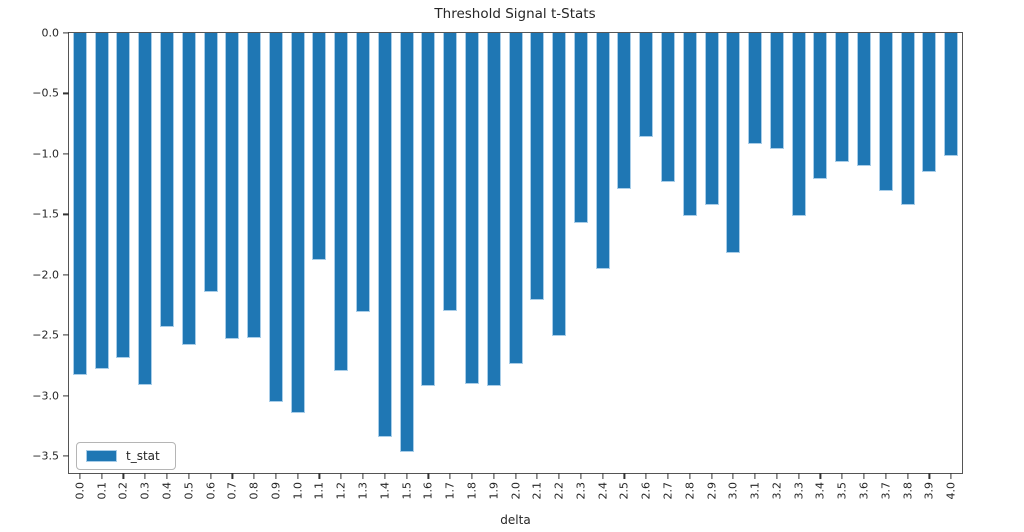 Image resolution: width=1024 pixels, height=532 pixels. I want to click on x-tick-label: 3.7, so click(886, 491).